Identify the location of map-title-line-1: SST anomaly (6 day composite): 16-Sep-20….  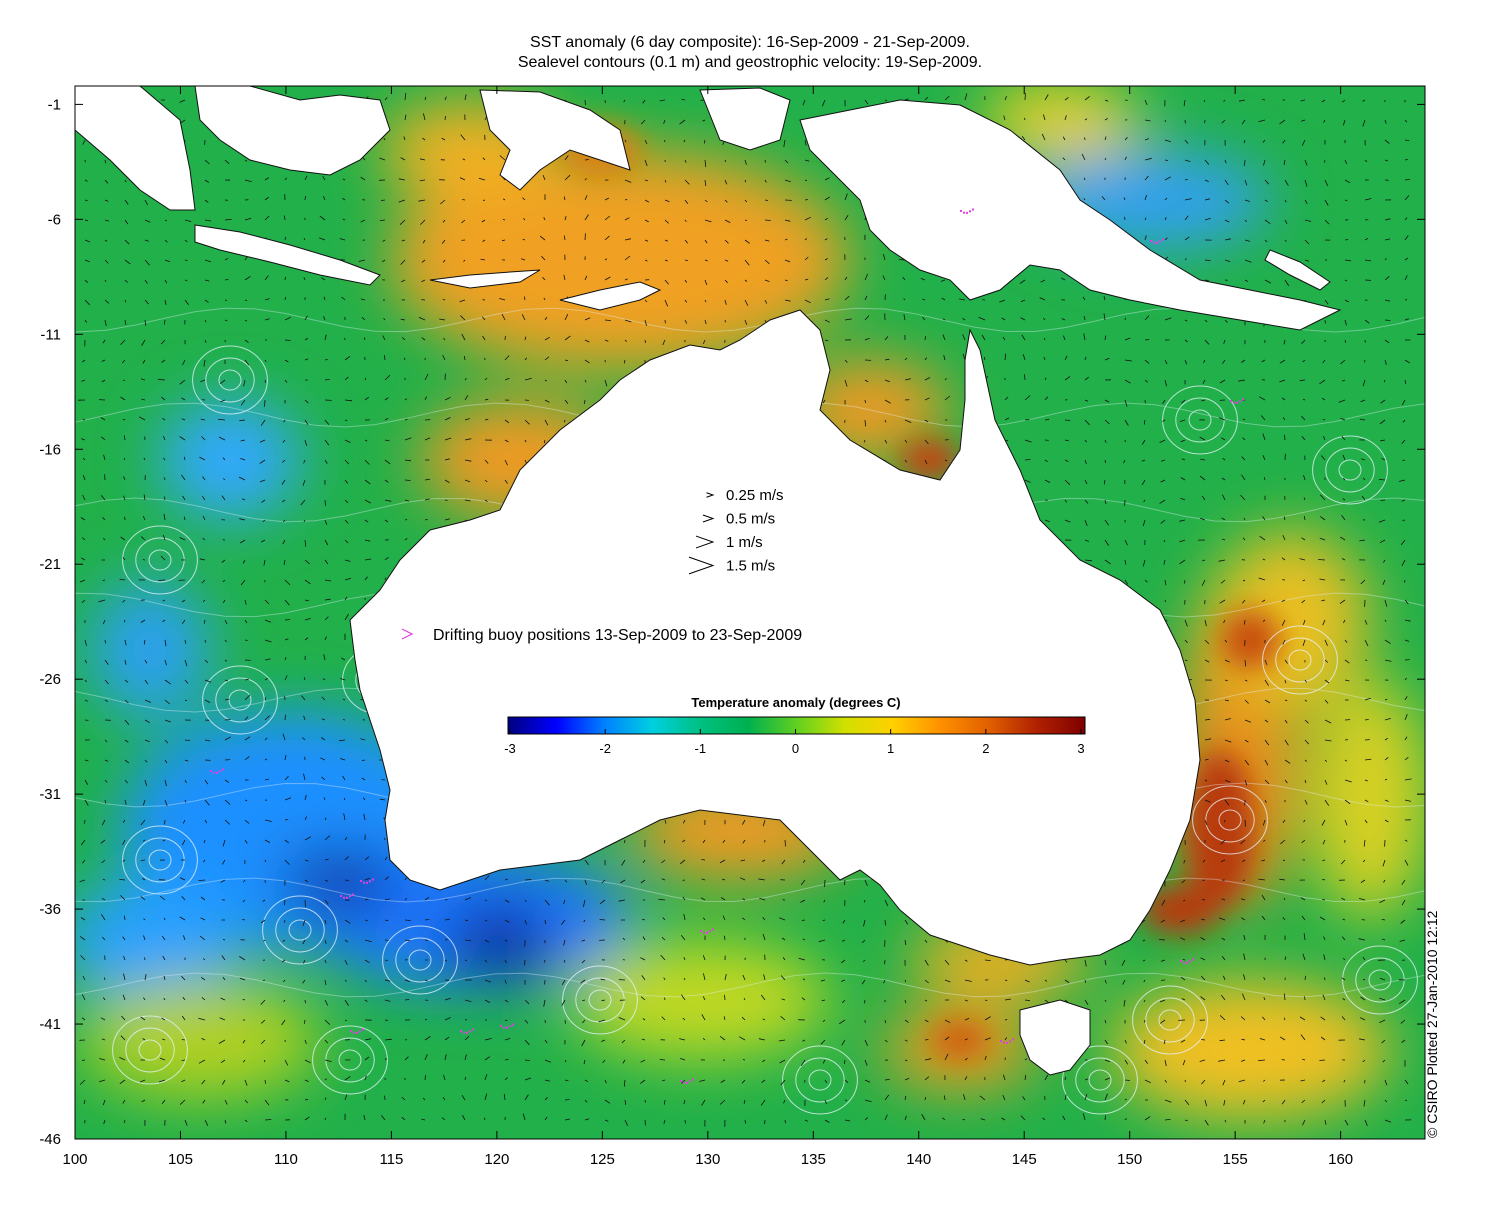
(750, 42).